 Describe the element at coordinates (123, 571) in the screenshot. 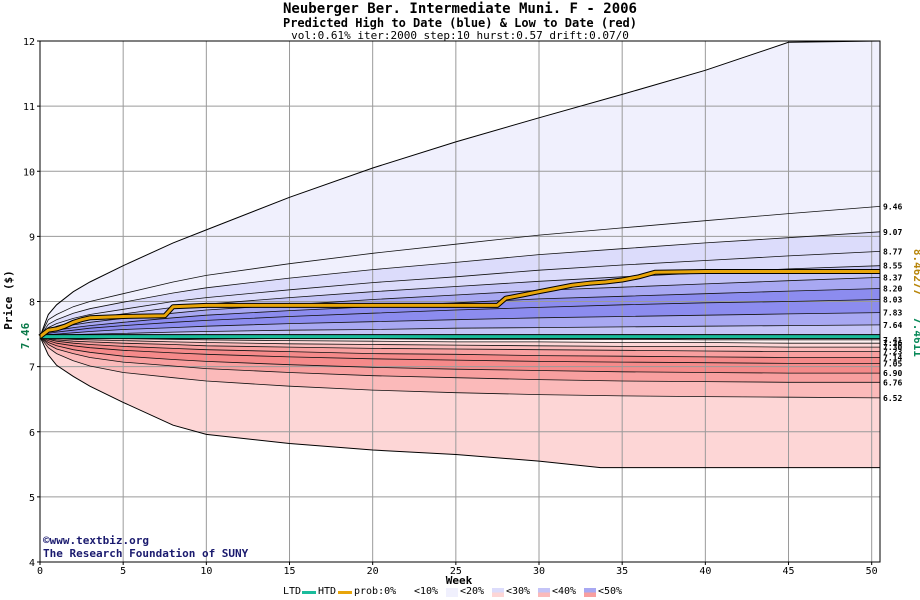

I see `x-tick-label: 5` at that location.